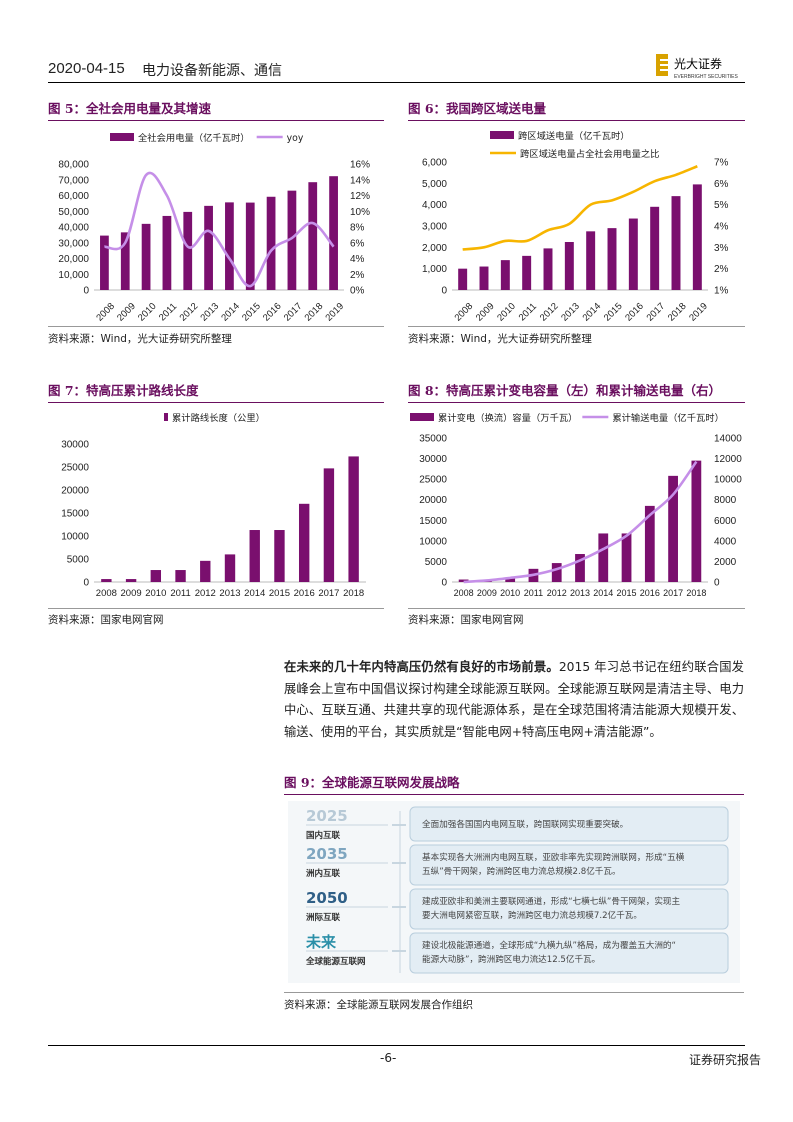  What do you see at coordinates (353, 593) in the screenshot?
I see `fig7-x-tick: 2018` at bounding box center [353, 593].